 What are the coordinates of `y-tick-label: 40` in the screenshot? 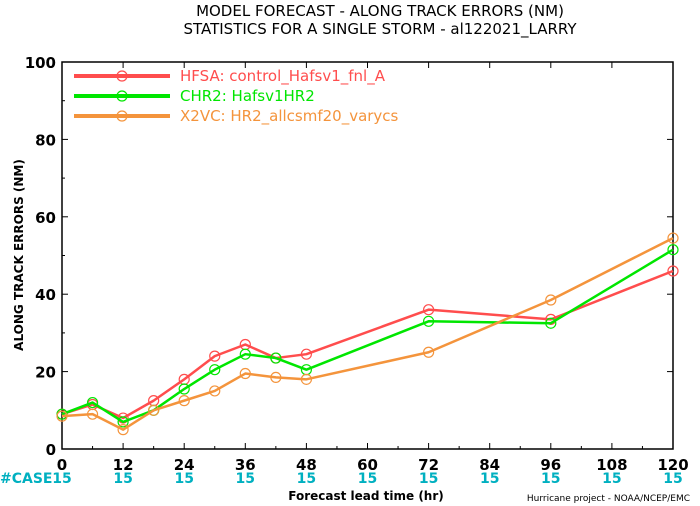 It's located at (45, 295).